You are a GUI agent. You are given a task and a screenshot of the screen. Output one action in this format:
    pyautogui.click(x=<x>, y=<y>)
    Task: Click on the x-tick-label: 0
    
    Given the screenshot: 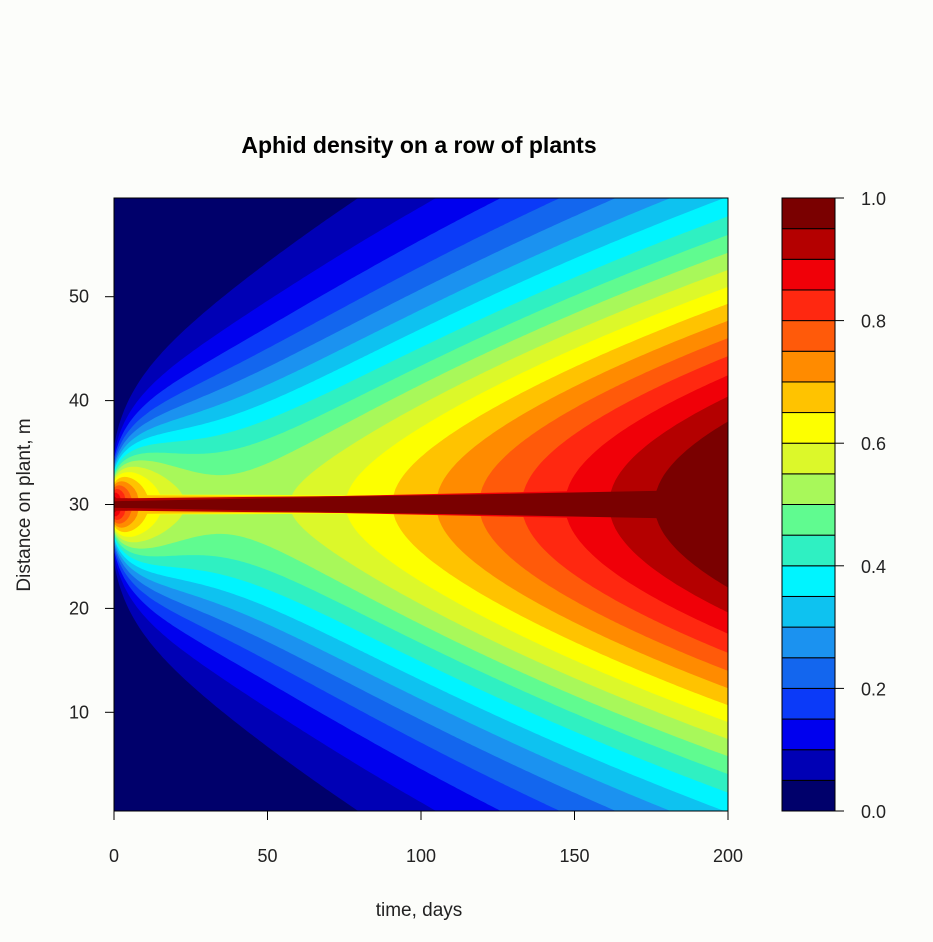 What is the action you would take?
    pyautogui.click(x=114, y=856)
    